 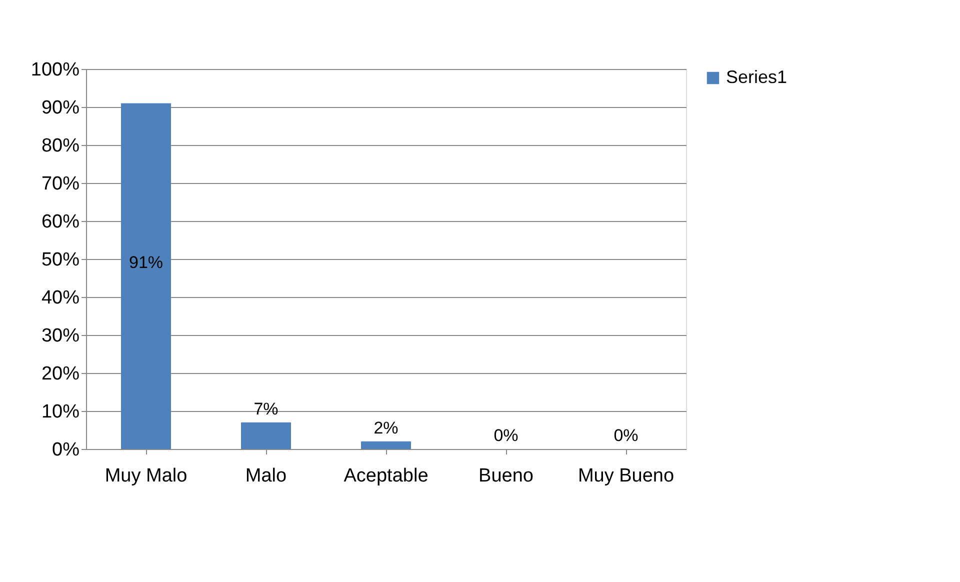 What do you see at coordinates (146, 476) in the screenshot?
I see `x-tick-label: Muy Malo` at bounding box center [146, 476].